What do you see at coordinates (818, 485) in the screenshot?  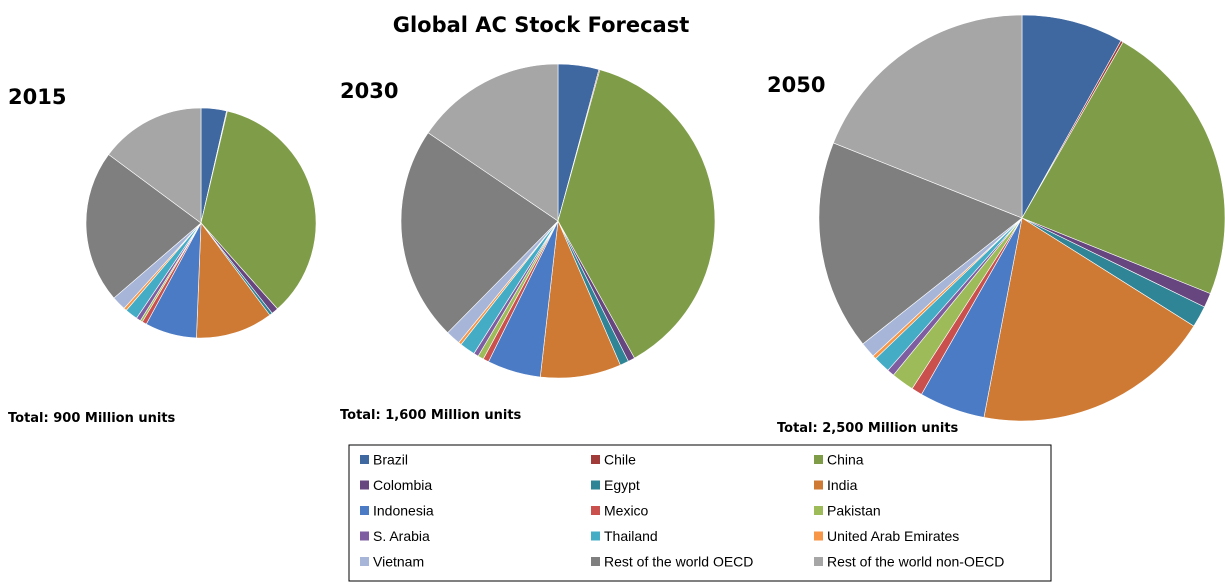 I see `legend-swatch-india` at bounding box center [818, 485].